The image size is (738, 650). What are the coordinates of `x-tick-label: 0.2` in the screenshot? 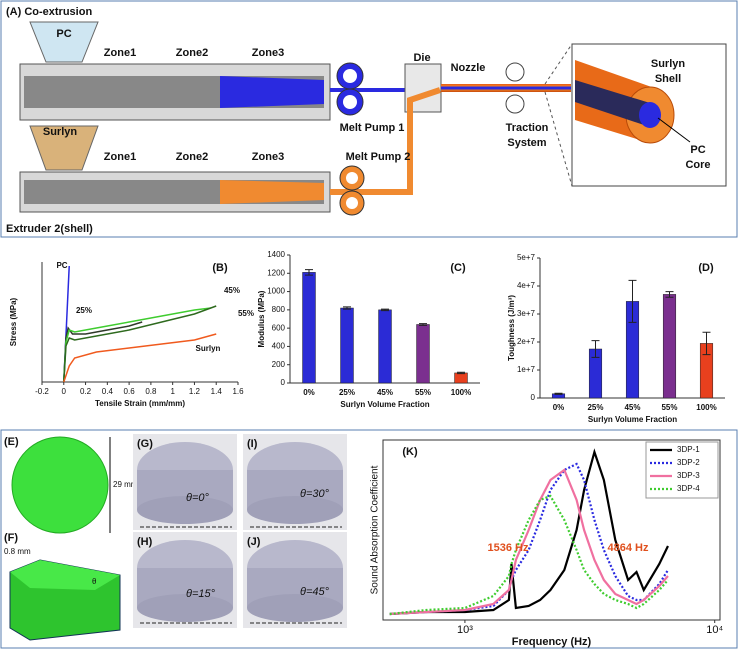 It's located at (86, 391).